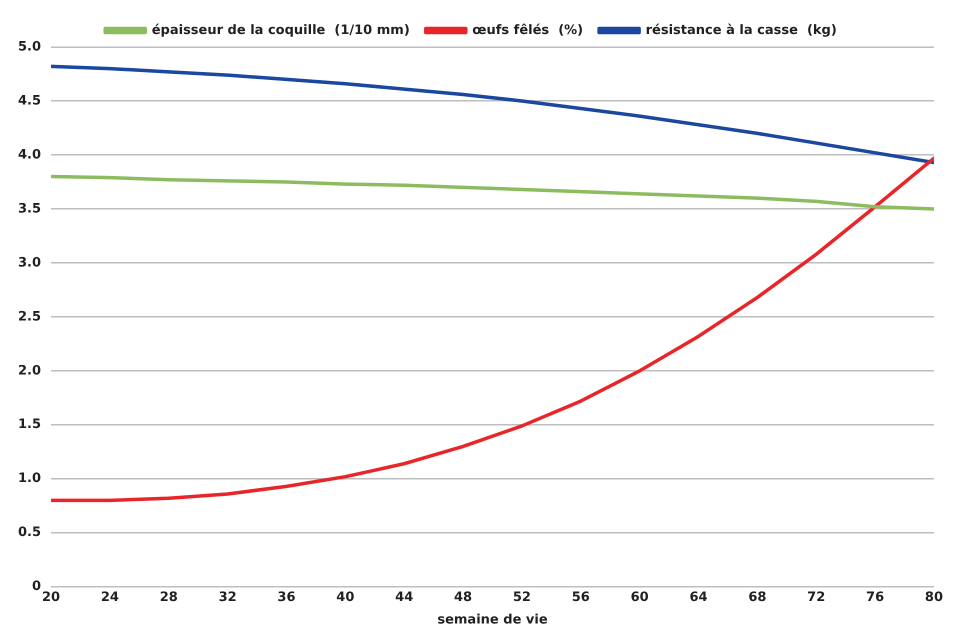 The height and width of the screenshot is (640, 954). What do you see at coordinates (492, 620) in the screenshot?
I see `x-axis-title: semaine de vie` at bounding box center [492, 620].